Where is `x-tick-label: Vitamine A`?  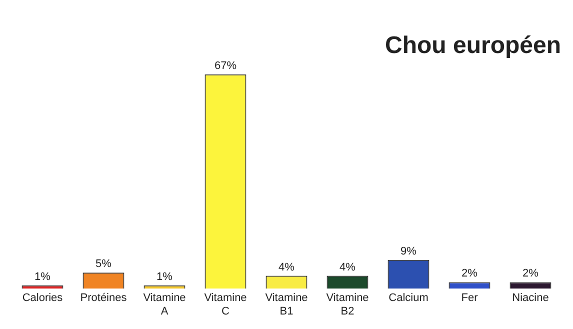
x-tick-label: Vitamine A is located at coordinates (164, 305).